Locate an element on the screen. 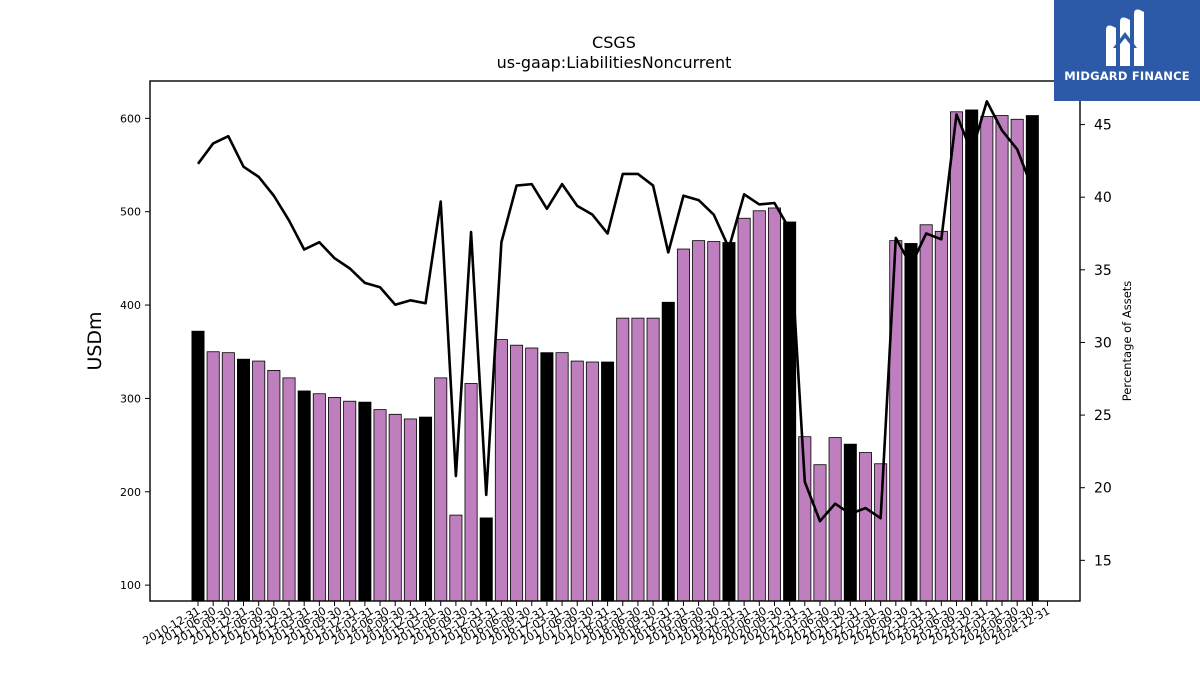 The height and width of the screenshot is (675, 1200). y2-tick-label: 35 is located at coordinates (1103, 271).